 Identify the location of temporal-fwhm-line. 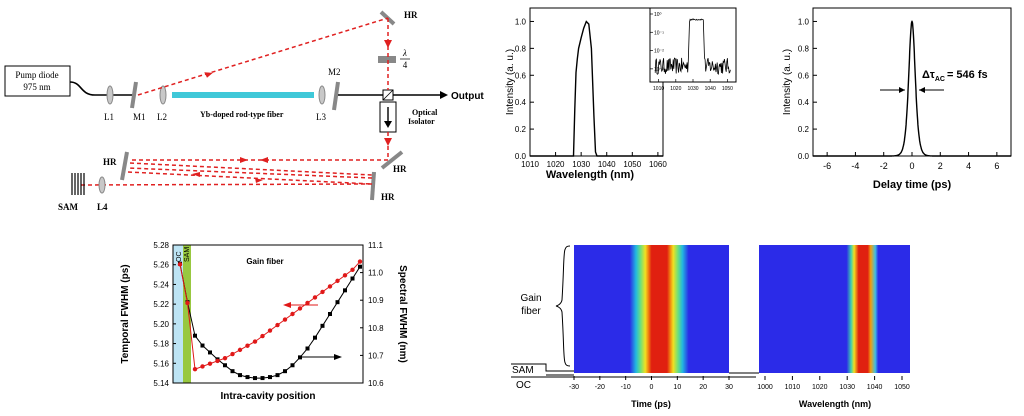
(270, 321).